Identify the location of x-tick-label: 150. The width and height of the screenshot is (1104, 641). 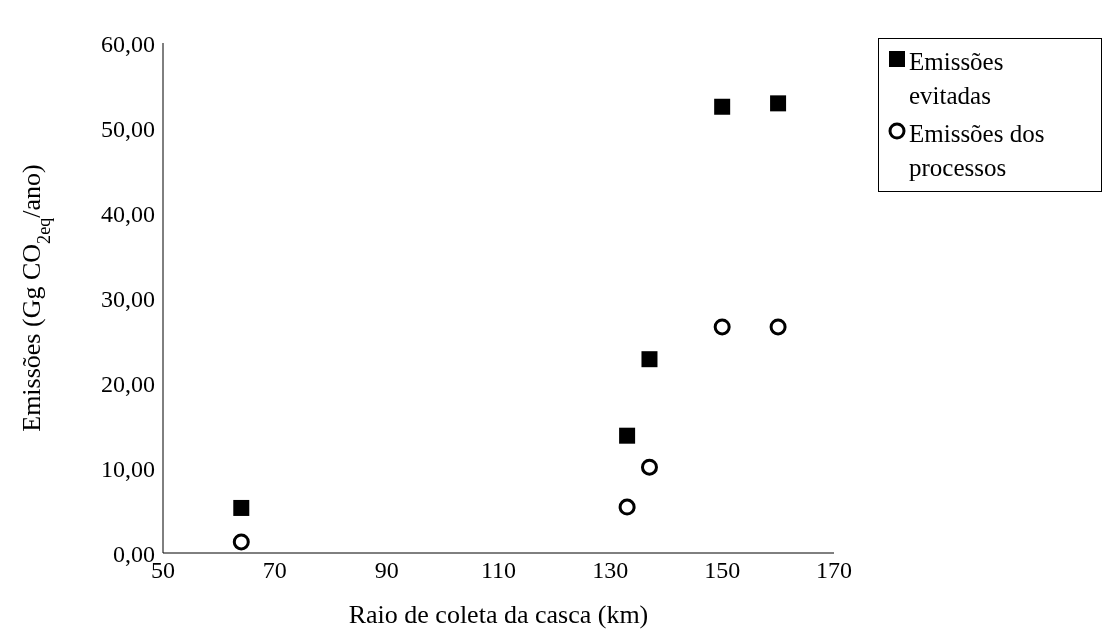
(722, 570).